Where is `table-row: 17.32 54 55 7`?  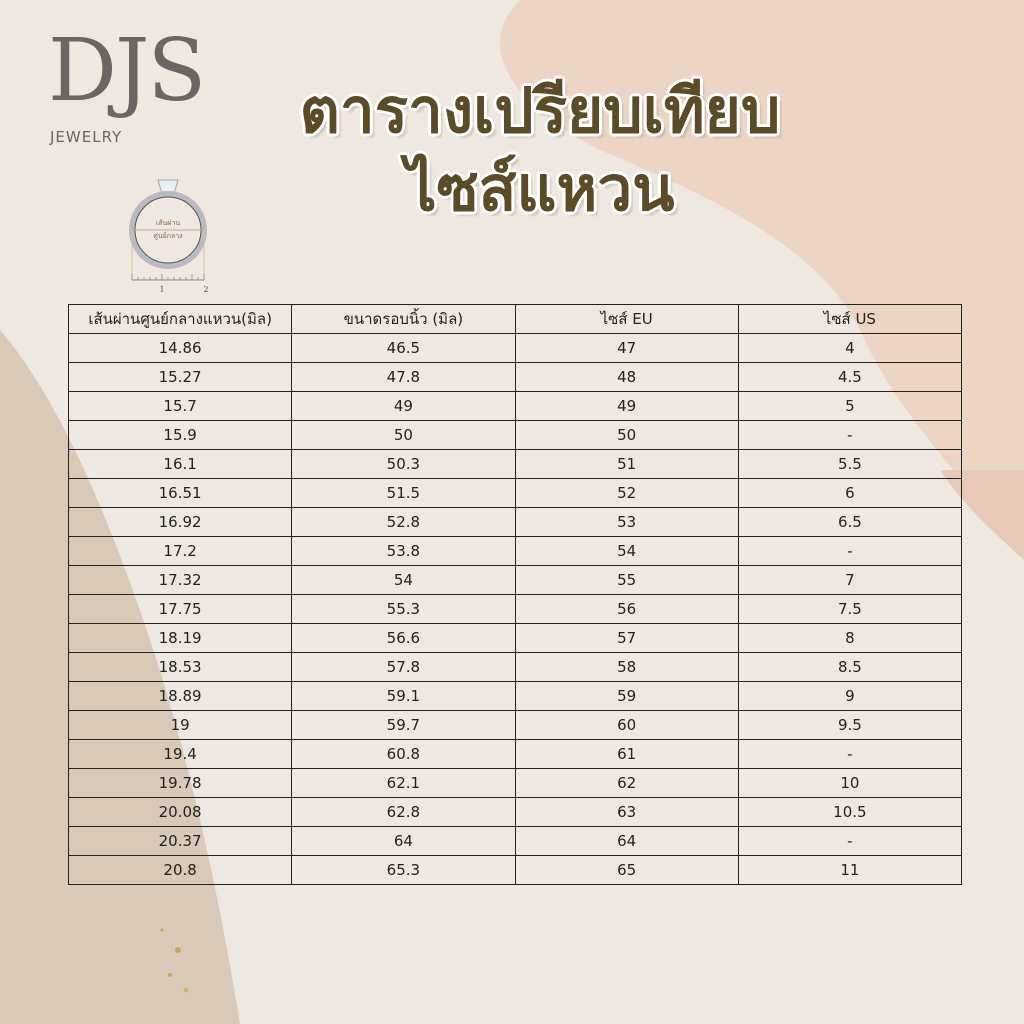 table-row: 17.32 54 55 7 is located at coordinates (515, 580).